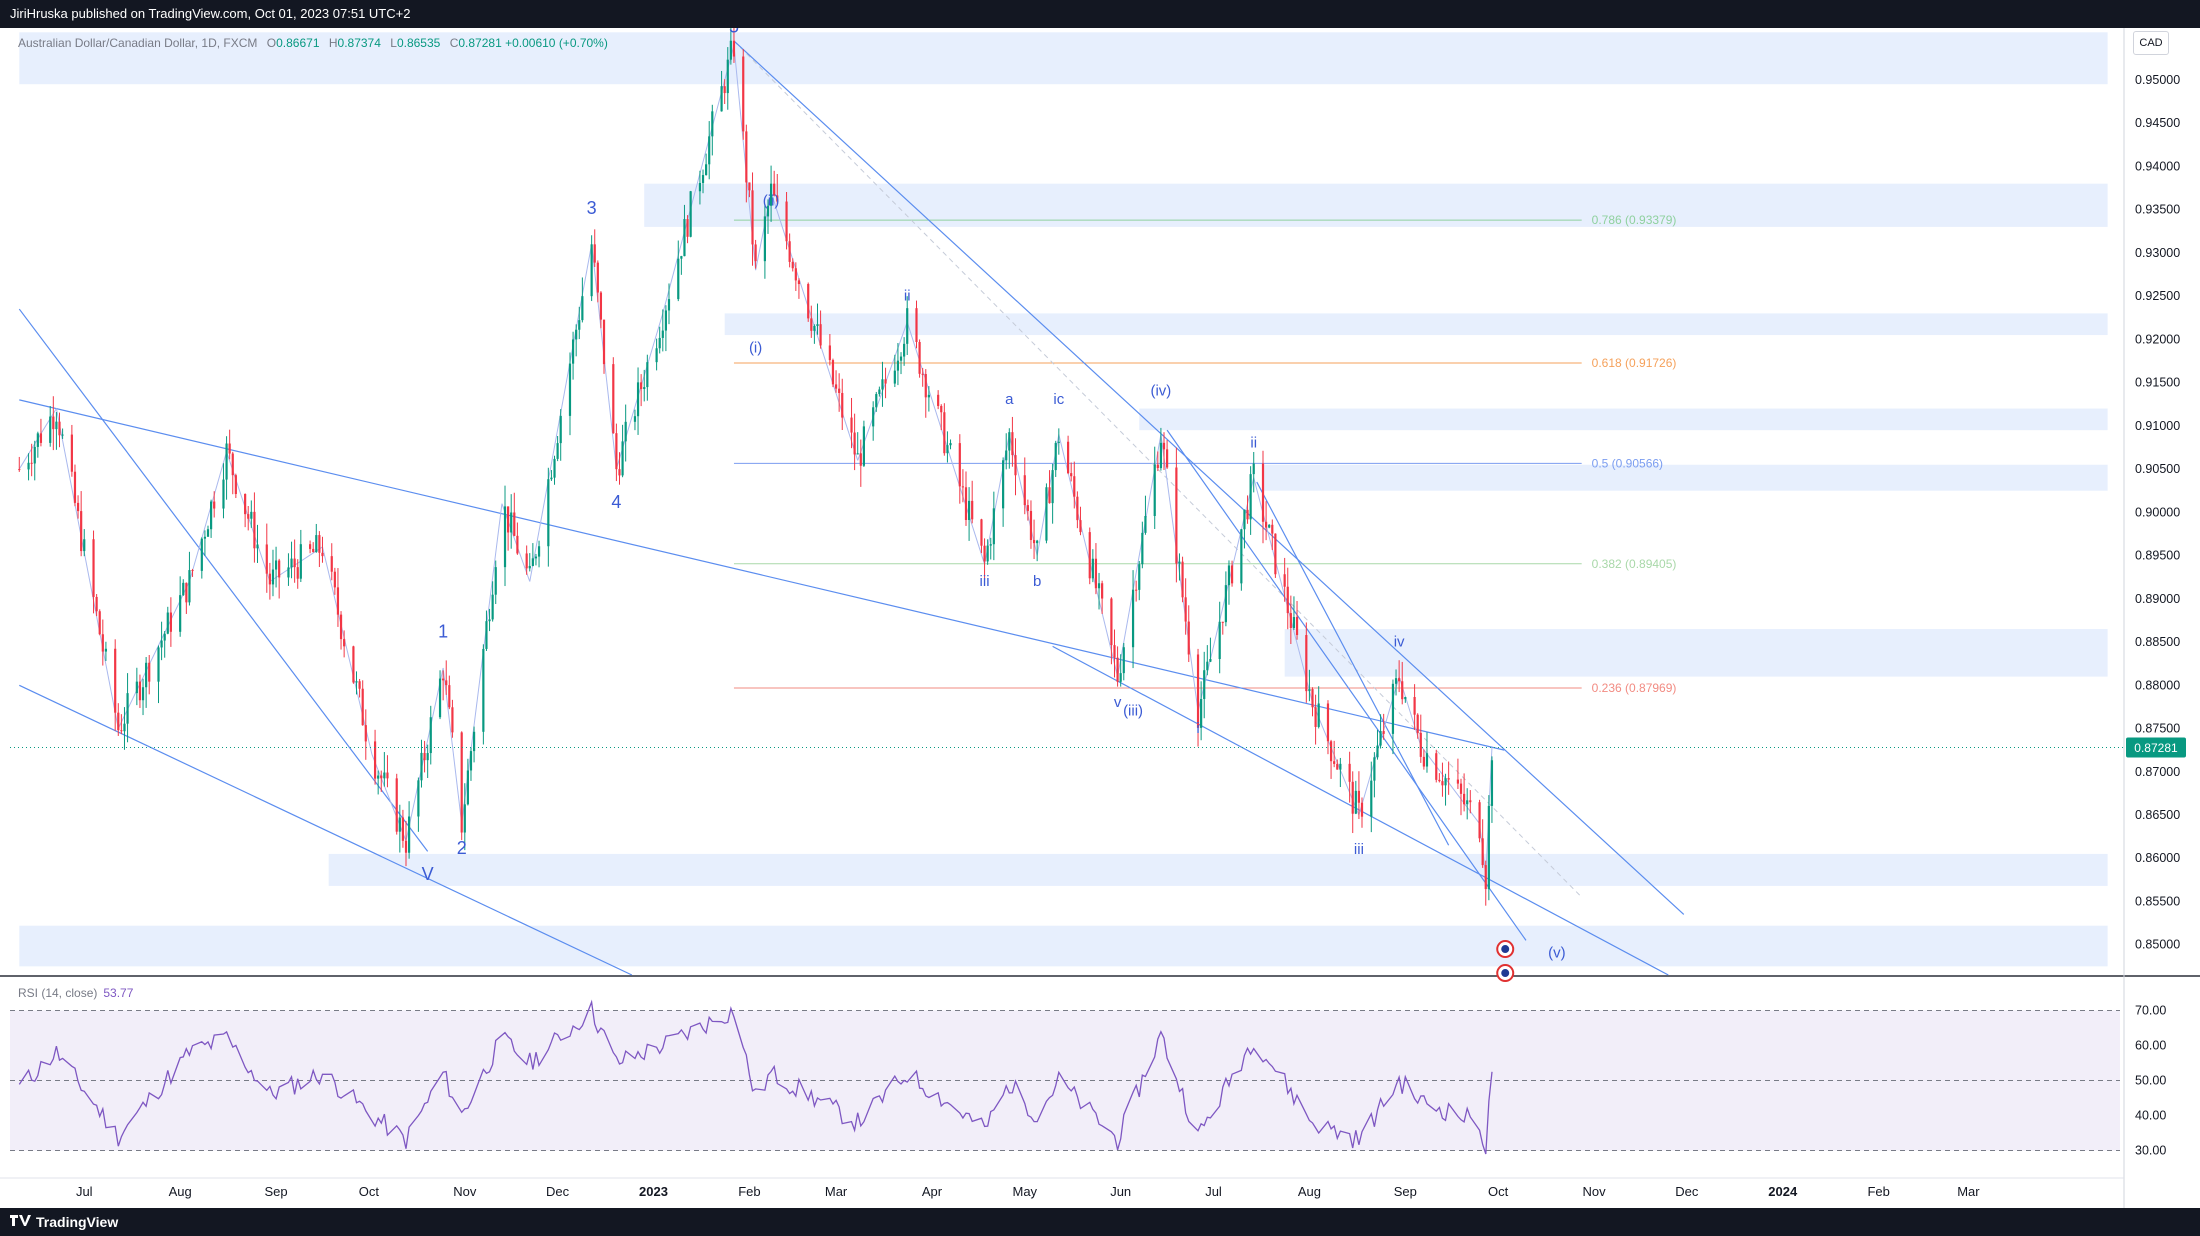 The image size is (2200, 1236). What do you see at coordinates (2157, 339) in the screenshot?
I see `price-tick-label: 0.92000` at bounding box center [2157, 339].